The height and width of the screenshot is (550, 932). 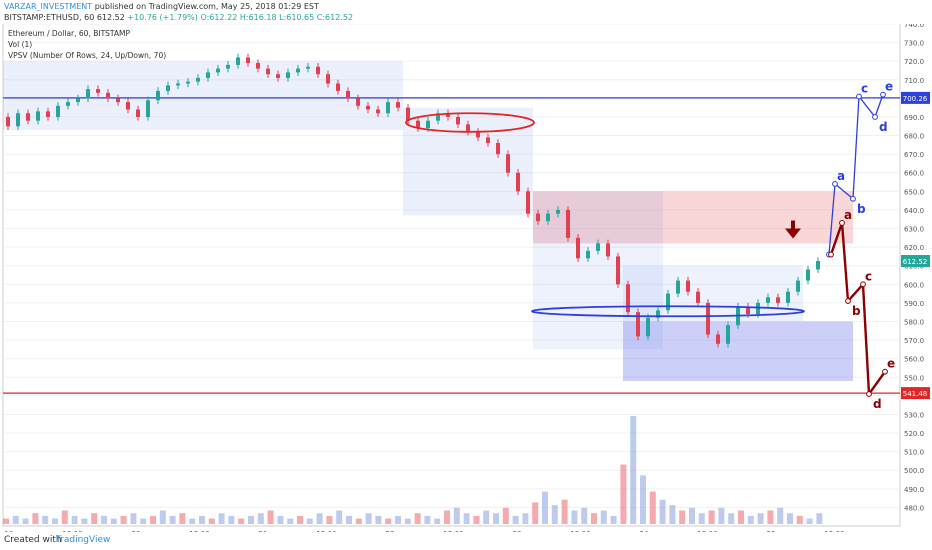 I want to click on tradingview-logo: TradingView, so click(x=83, y=540).